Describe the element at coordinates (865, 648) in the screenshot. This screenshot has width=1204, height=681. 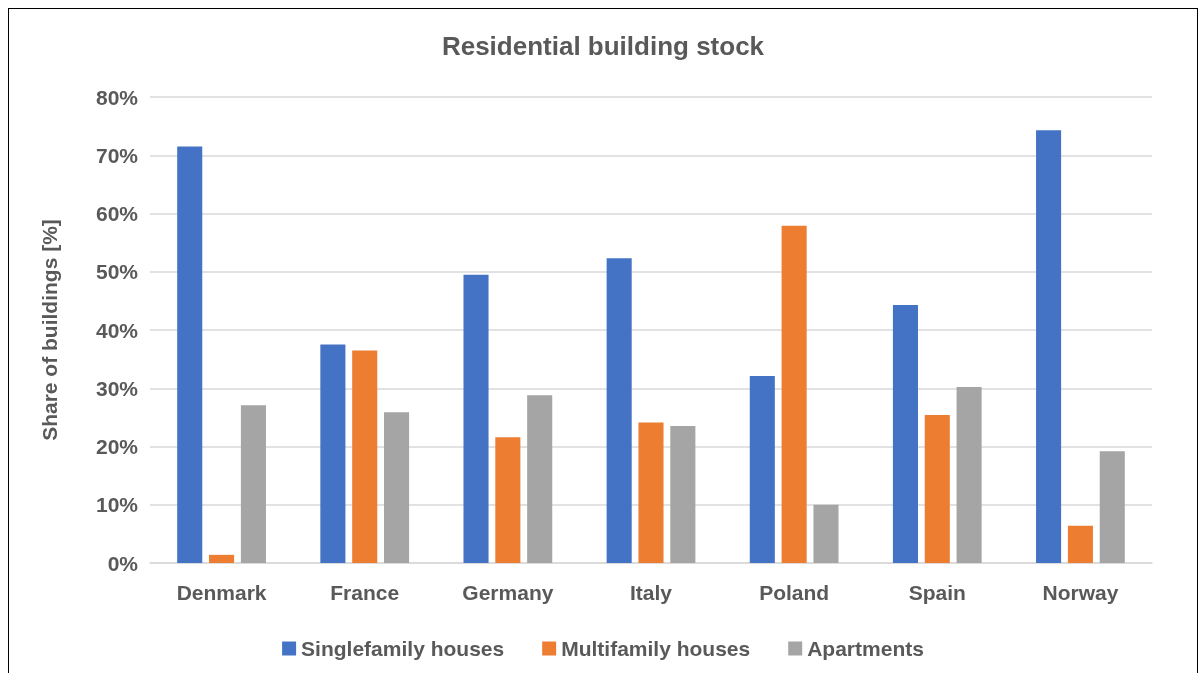
I see `legend-label: Apartments` at that location.